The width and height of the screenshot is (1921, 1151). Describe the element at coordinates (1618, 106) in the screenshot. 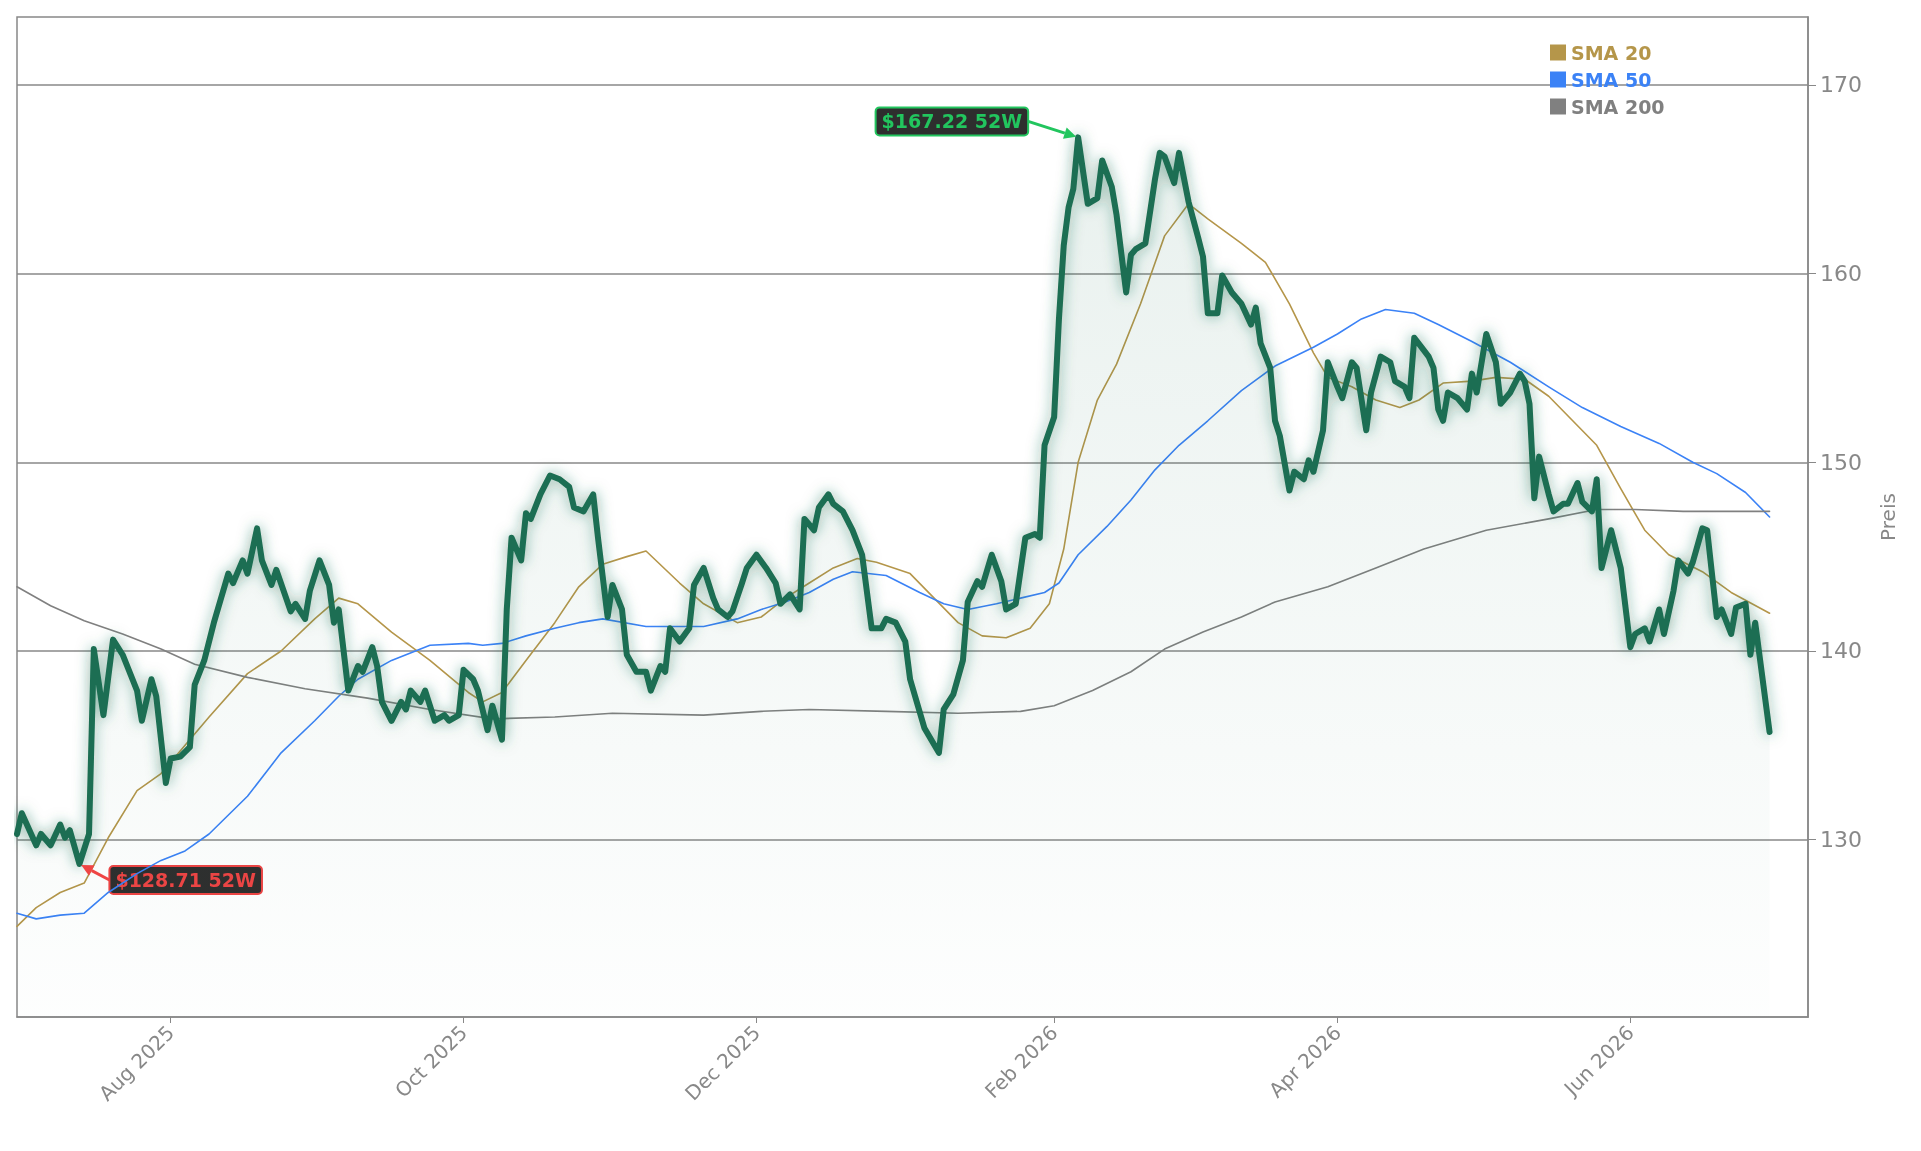

I see `legend-label: SMA 200` at that location.